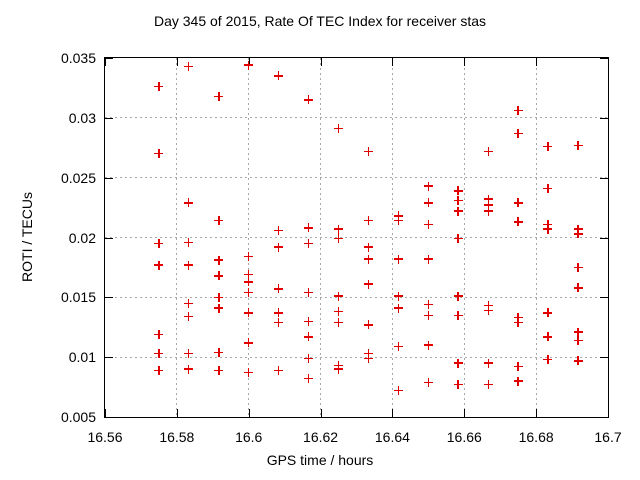 The height and width of the screenshot is (480, 640). Describe the element at coordinates (105, 437) in the screenshot. I see `x-tick-label: 16.56` at that location.